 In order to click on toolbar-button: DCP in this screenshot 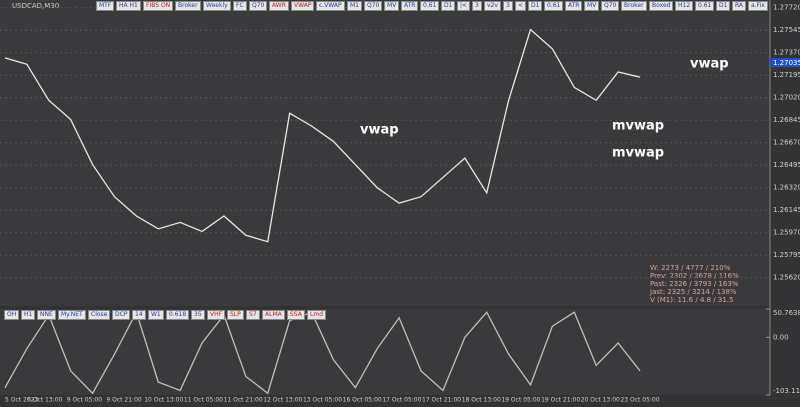, I will do `click(121, 315)`.